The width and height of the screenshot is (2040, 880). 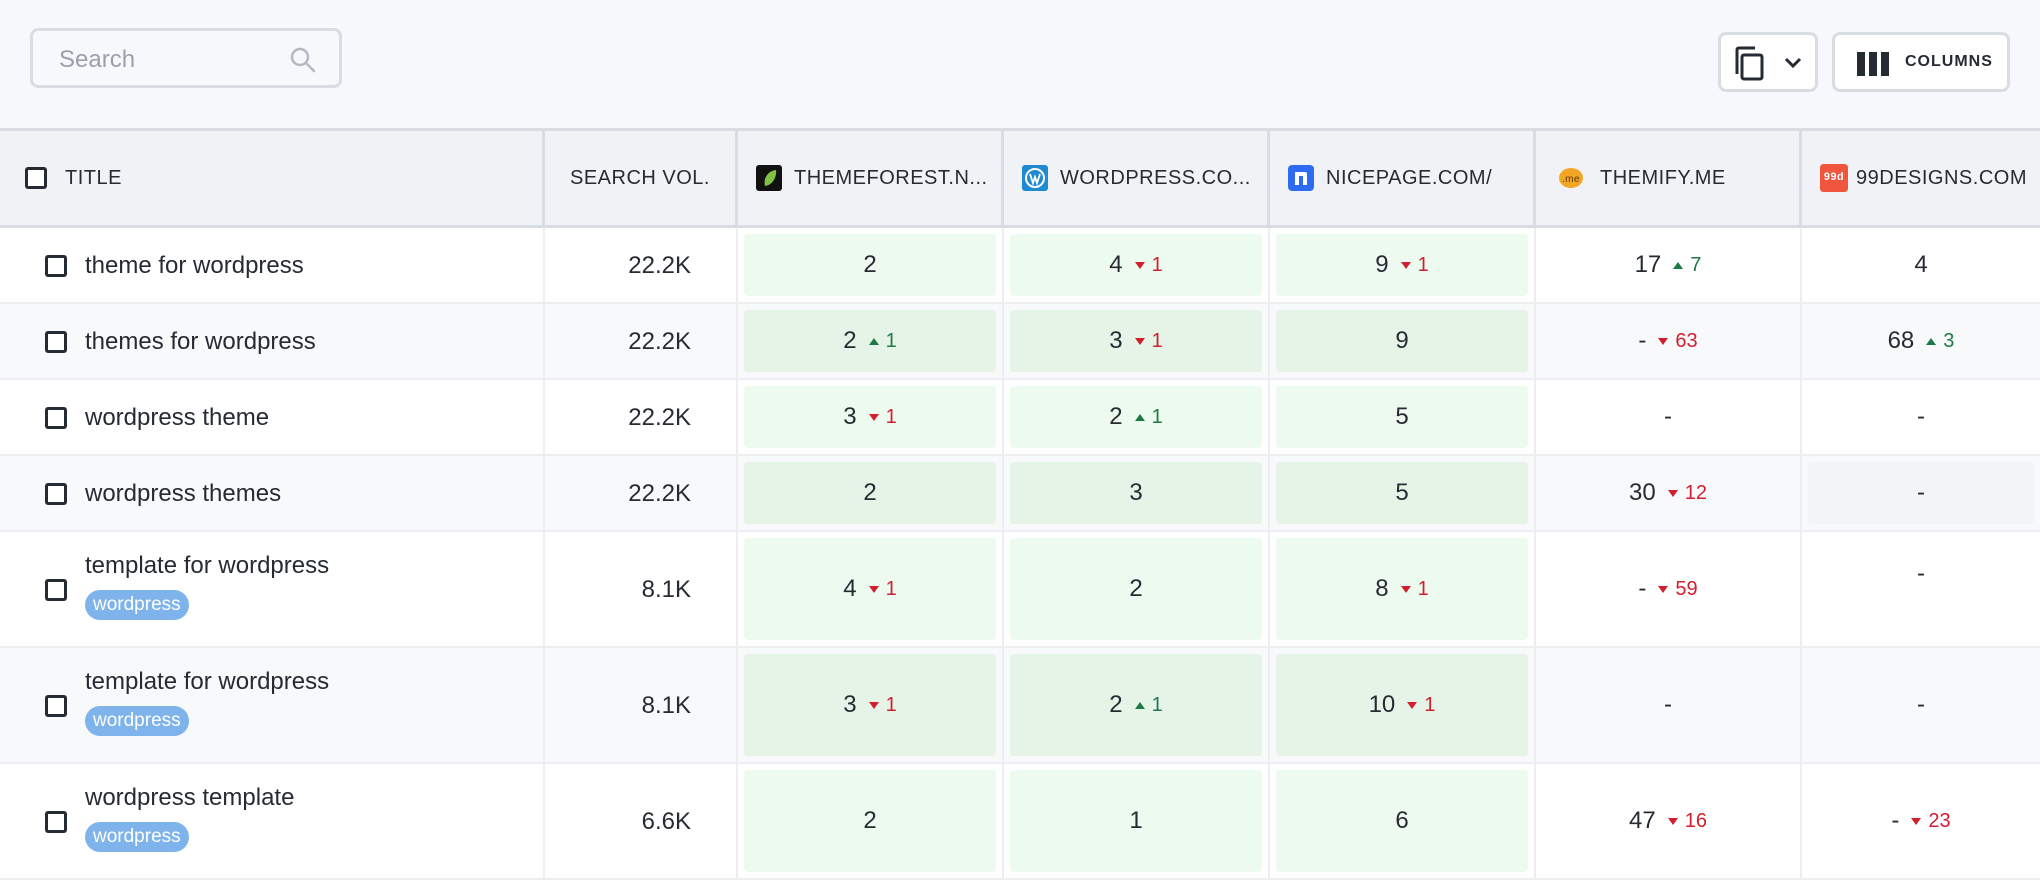 What do you see at coordinates (1901, 340) in the screenshot?
I see `rank-value: 68` at bounding box center [1901, 340].